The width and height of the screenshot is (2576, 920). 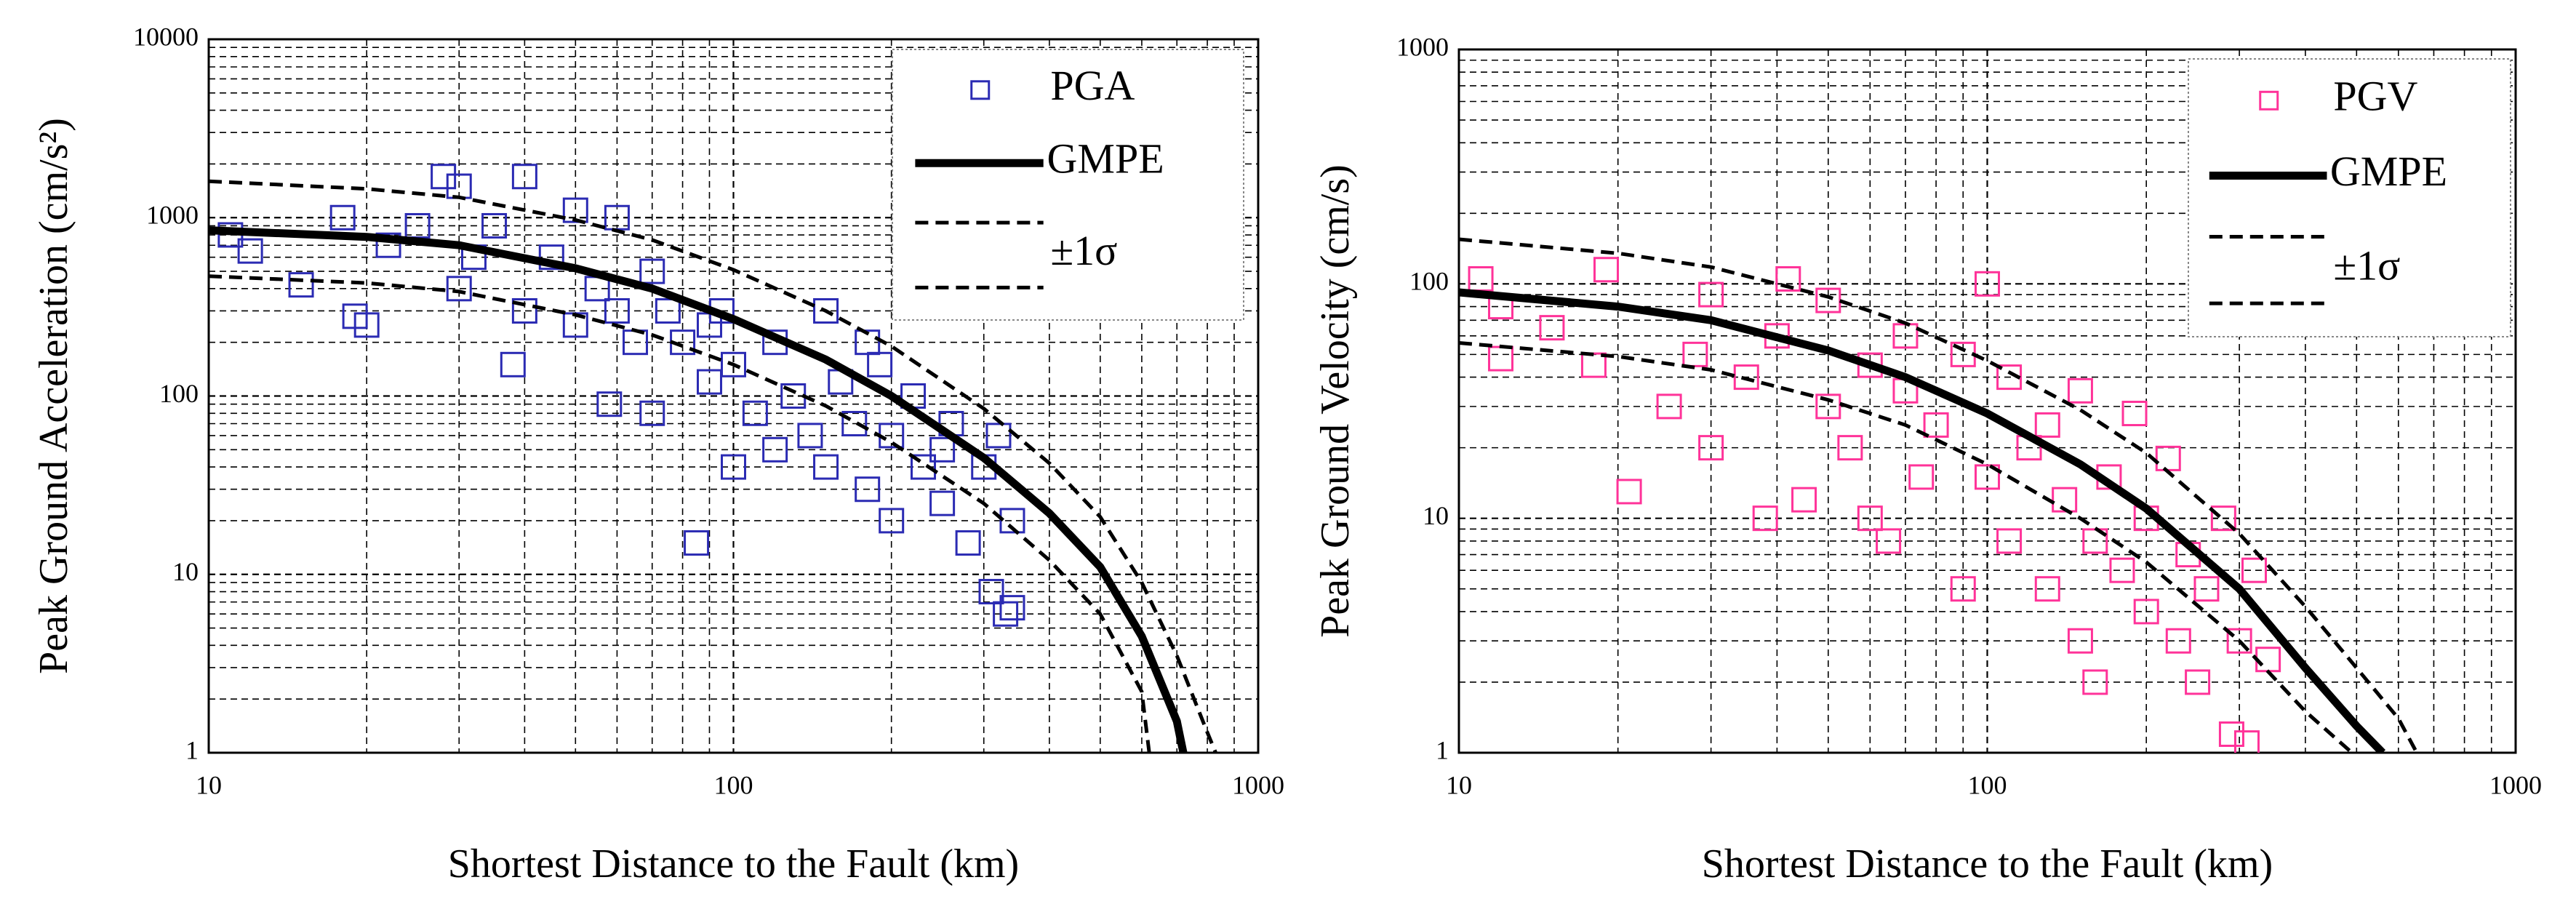 What do you see at coordinates (185, 571) in the screenshot?
I see `y-tick-label: 10` at bounding box center [185, 571].